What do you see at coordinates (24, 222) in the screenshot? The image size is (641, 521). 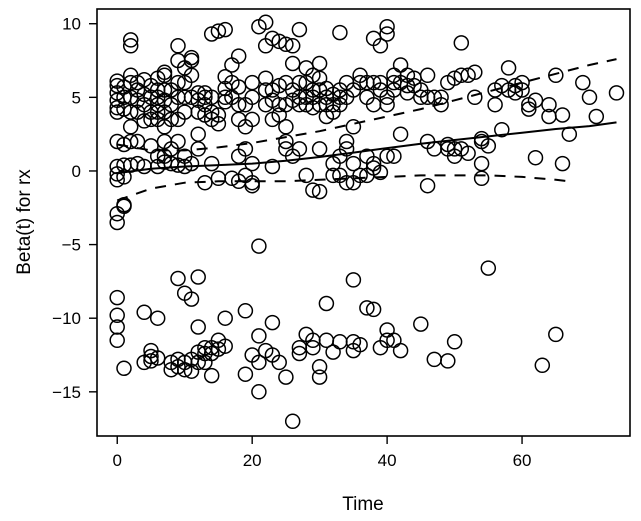 I see `y-axis-title: Beta(t) for rx` at bounding box center [24, 222].